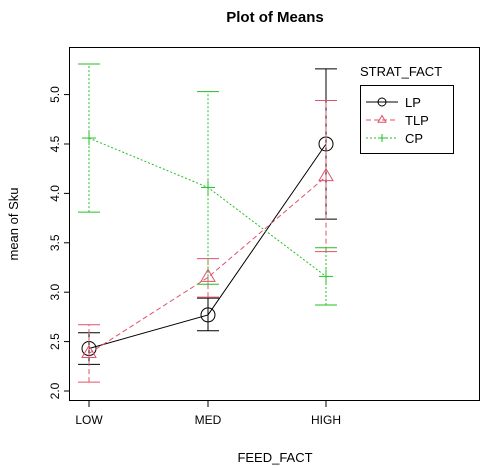 This screenshot has height=468, width=483. Describe the element at coordinates (13, 224) in the screenshot. I see `y-axis-label: mean of Sku` at that location.